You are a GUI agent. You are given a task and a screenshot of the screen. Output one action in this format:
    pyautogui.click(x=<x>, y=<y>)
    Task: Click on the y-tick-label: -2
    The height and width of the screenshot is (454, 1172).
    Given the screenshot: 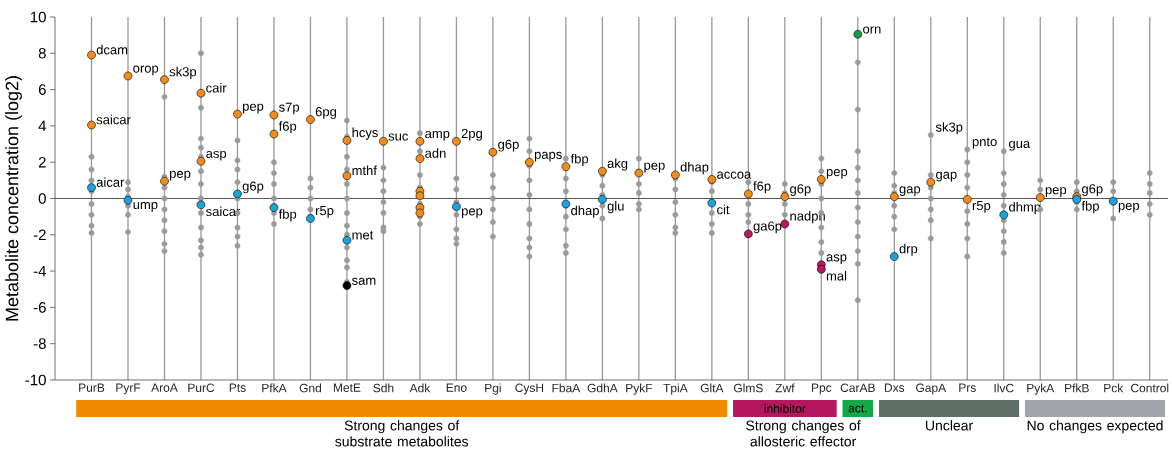 What is the action you would take?
    pyautogui.click(x=39, y=235)
    